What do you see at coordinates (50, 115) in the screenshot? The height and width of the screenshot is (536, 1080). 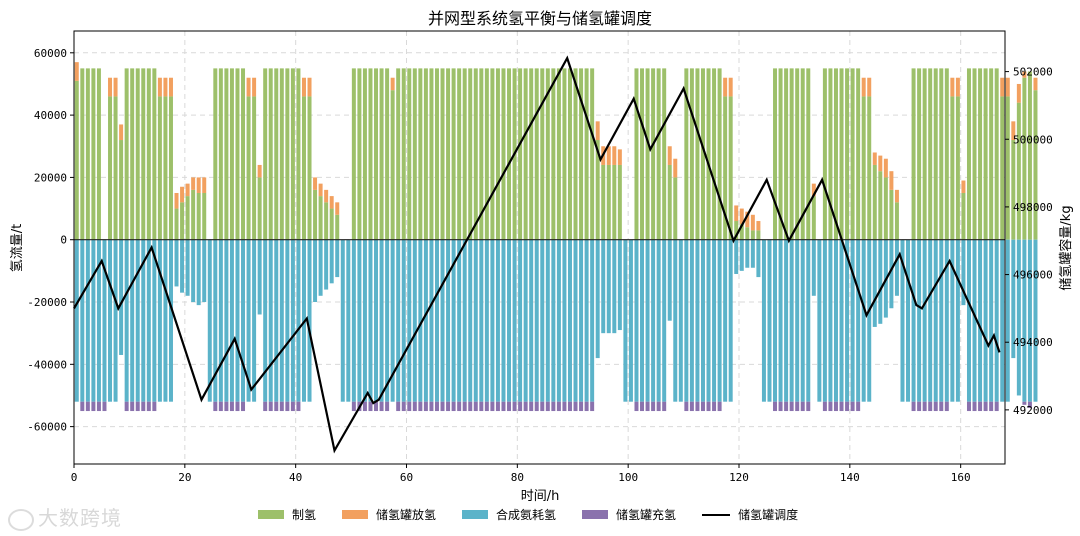 I see `y-tick-label: 40000` at bounding box center [50, 115].